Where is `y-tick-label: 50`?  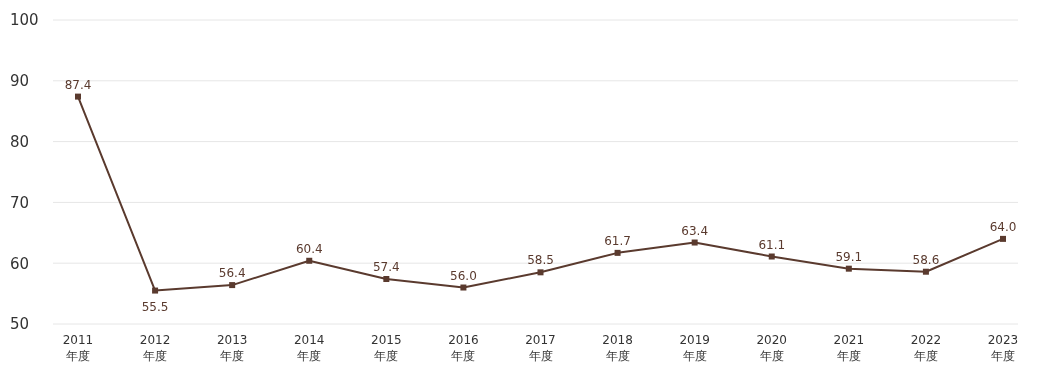 y-tick-label: 50 is located at coordinates (20, 324).